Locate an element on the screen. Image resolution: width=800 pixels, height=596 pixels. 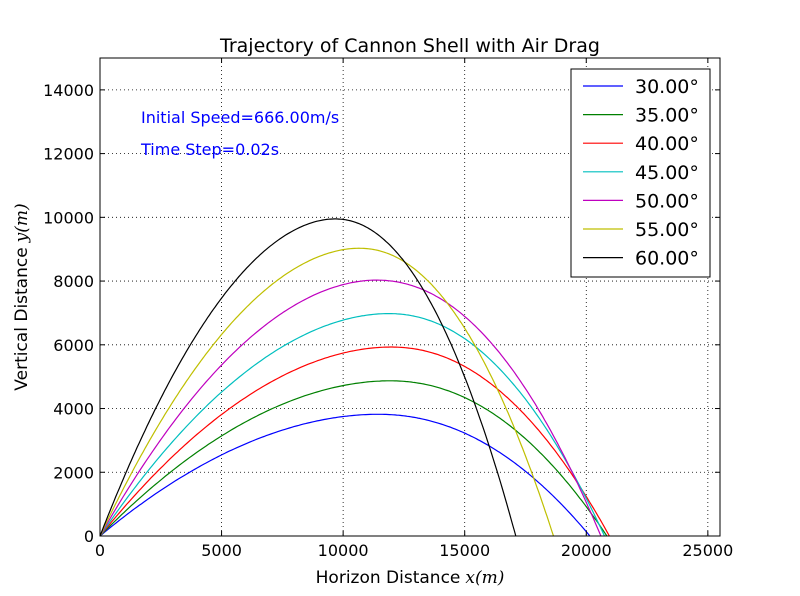
y-axis-label: Vertical Distance y(m) is located at coordinates (22, 296).